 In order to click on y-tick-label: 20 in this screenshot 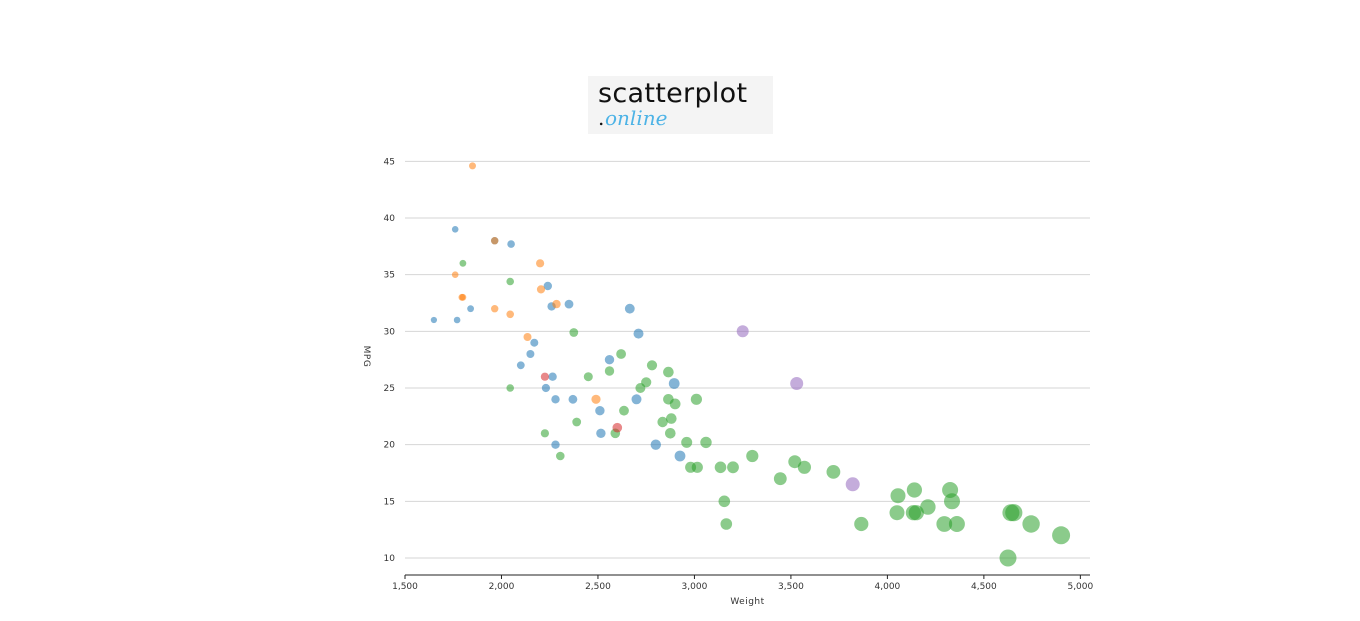, I will do `click(390, 446)`.